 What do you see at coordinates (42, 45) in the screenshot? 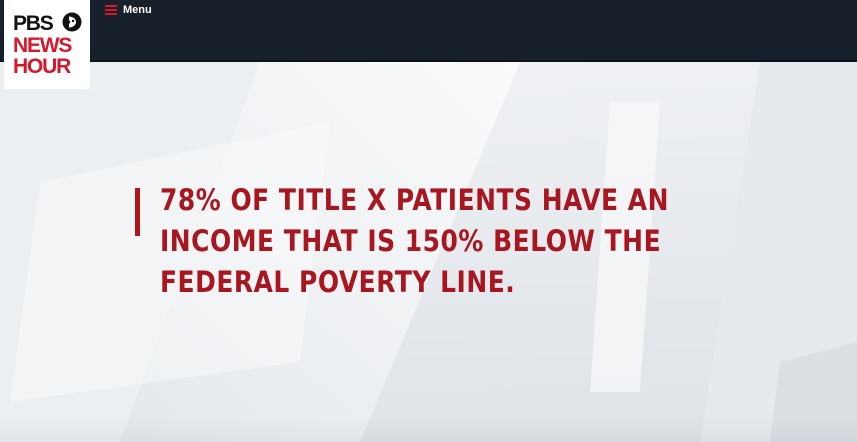
I see `logo-news-text: NEWS` at bounding box center [42, 45].